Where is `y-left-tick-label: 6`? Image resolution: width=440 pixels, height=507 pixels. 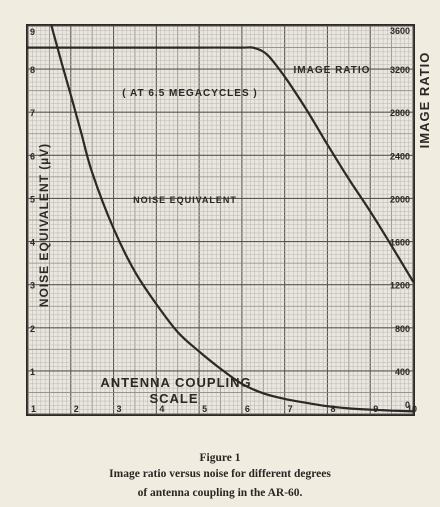 y-left-tick-label: 6 is located at coordinates (32, 156).